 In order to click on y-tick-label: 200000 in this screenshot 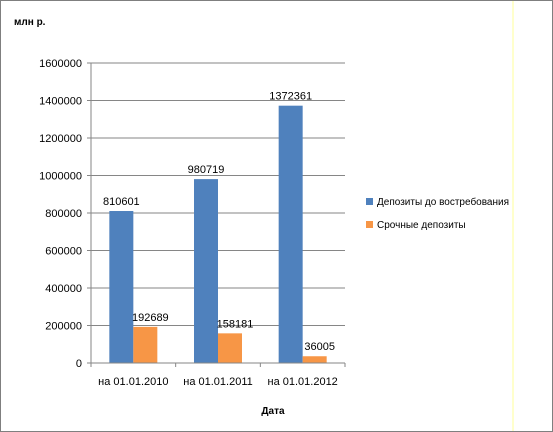, I will do `click(63, 327)`.